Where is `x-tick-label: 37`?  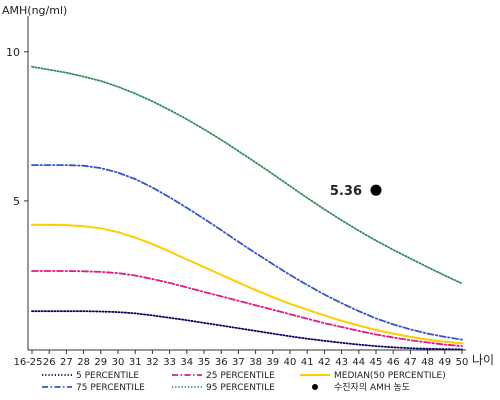 x-tick-label: 37 is located at coordinates (238, 362).